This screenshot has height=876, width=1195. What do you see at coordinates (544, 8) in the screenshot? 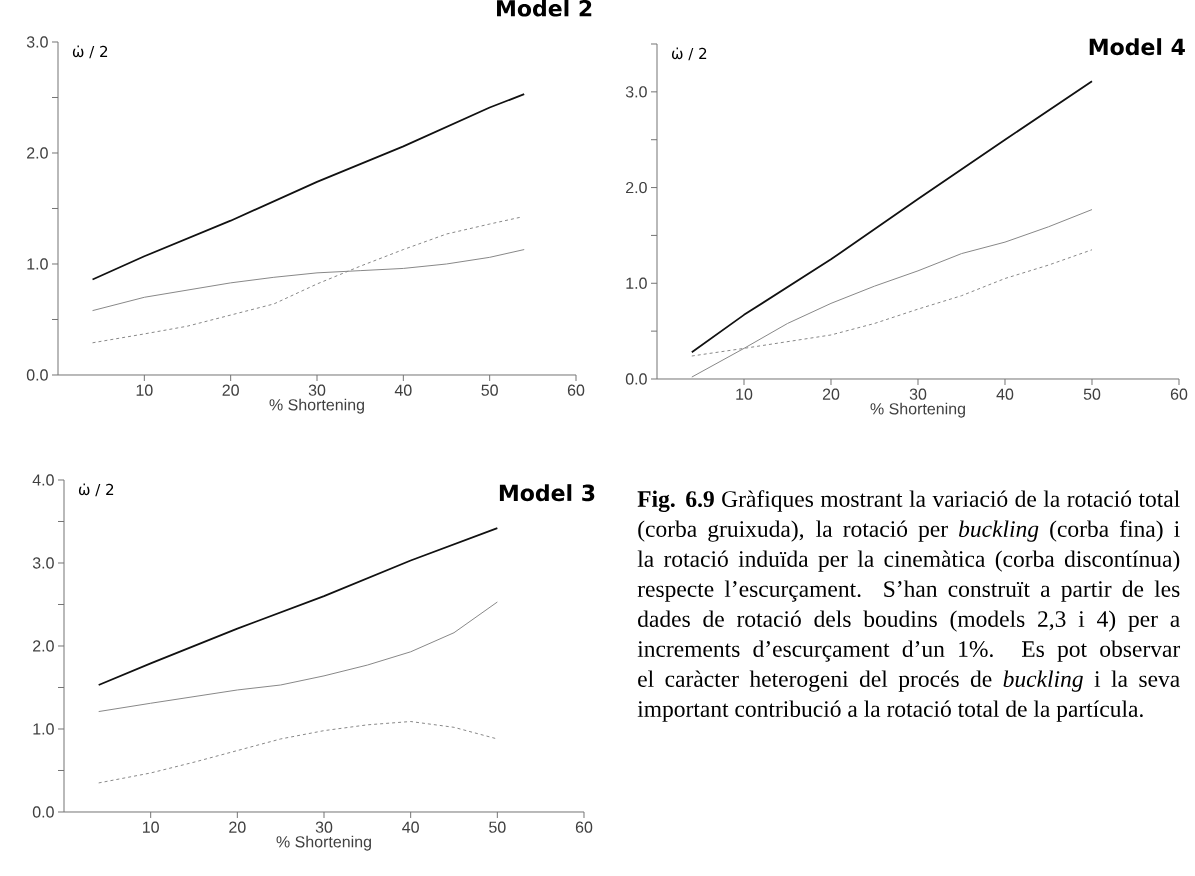
I see `chart-title: Model 2` at bounding box center [544, 8].